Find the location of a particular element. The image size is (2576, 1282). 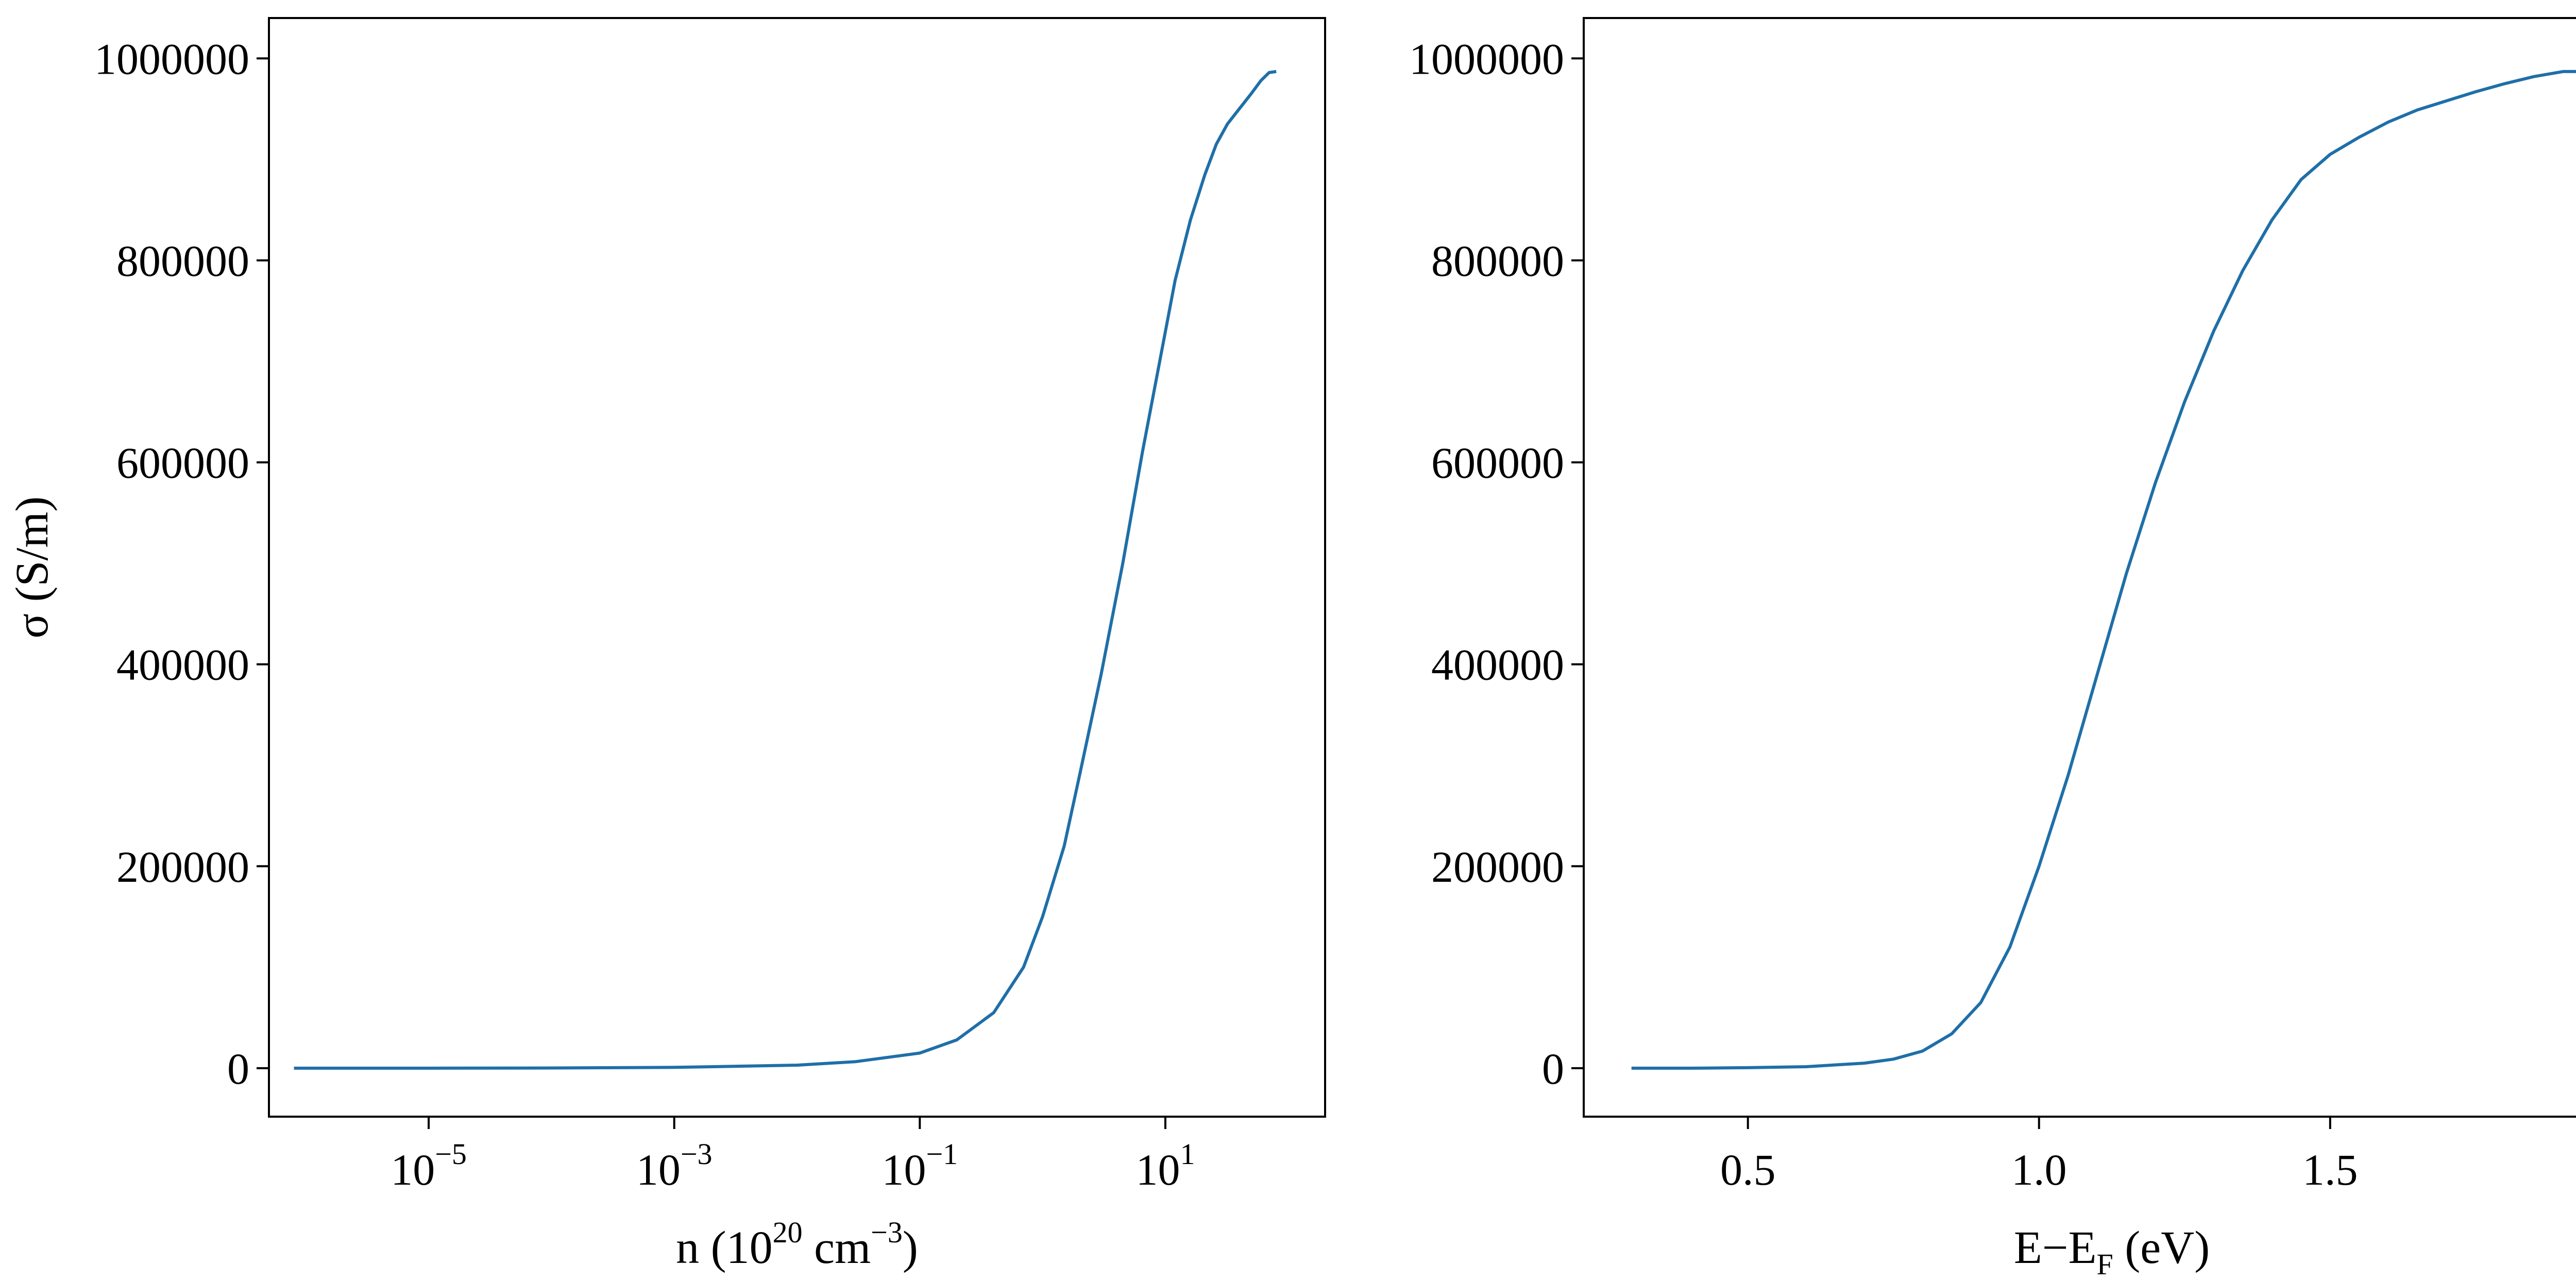

left-x-axis-label: n (1020 cm−3) is located at coordinates (797, 1244).